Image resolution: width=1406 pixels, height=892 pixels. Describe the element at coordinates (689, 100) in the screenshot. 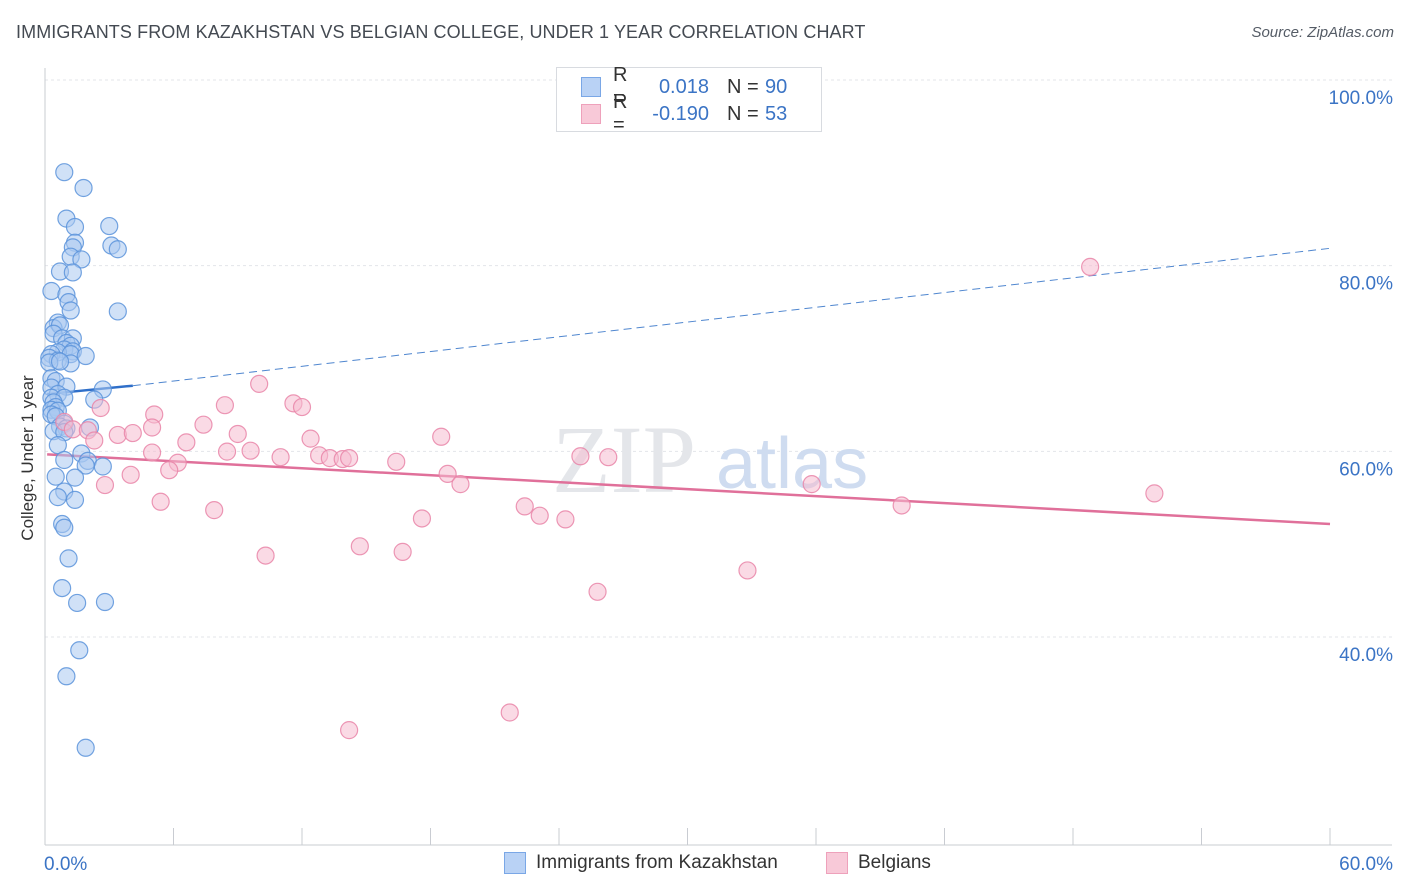

I see `legend: R = 0.018 N = 90 R = -0.190 N = 53` at that location.